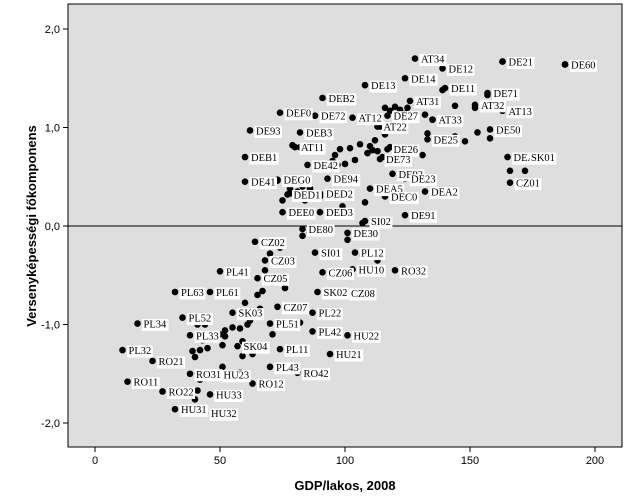 The image size is (629, 504). Describe the element at coordinates (321, 230) in the screenshot. I see `point-label-de80: DE80` at that location.